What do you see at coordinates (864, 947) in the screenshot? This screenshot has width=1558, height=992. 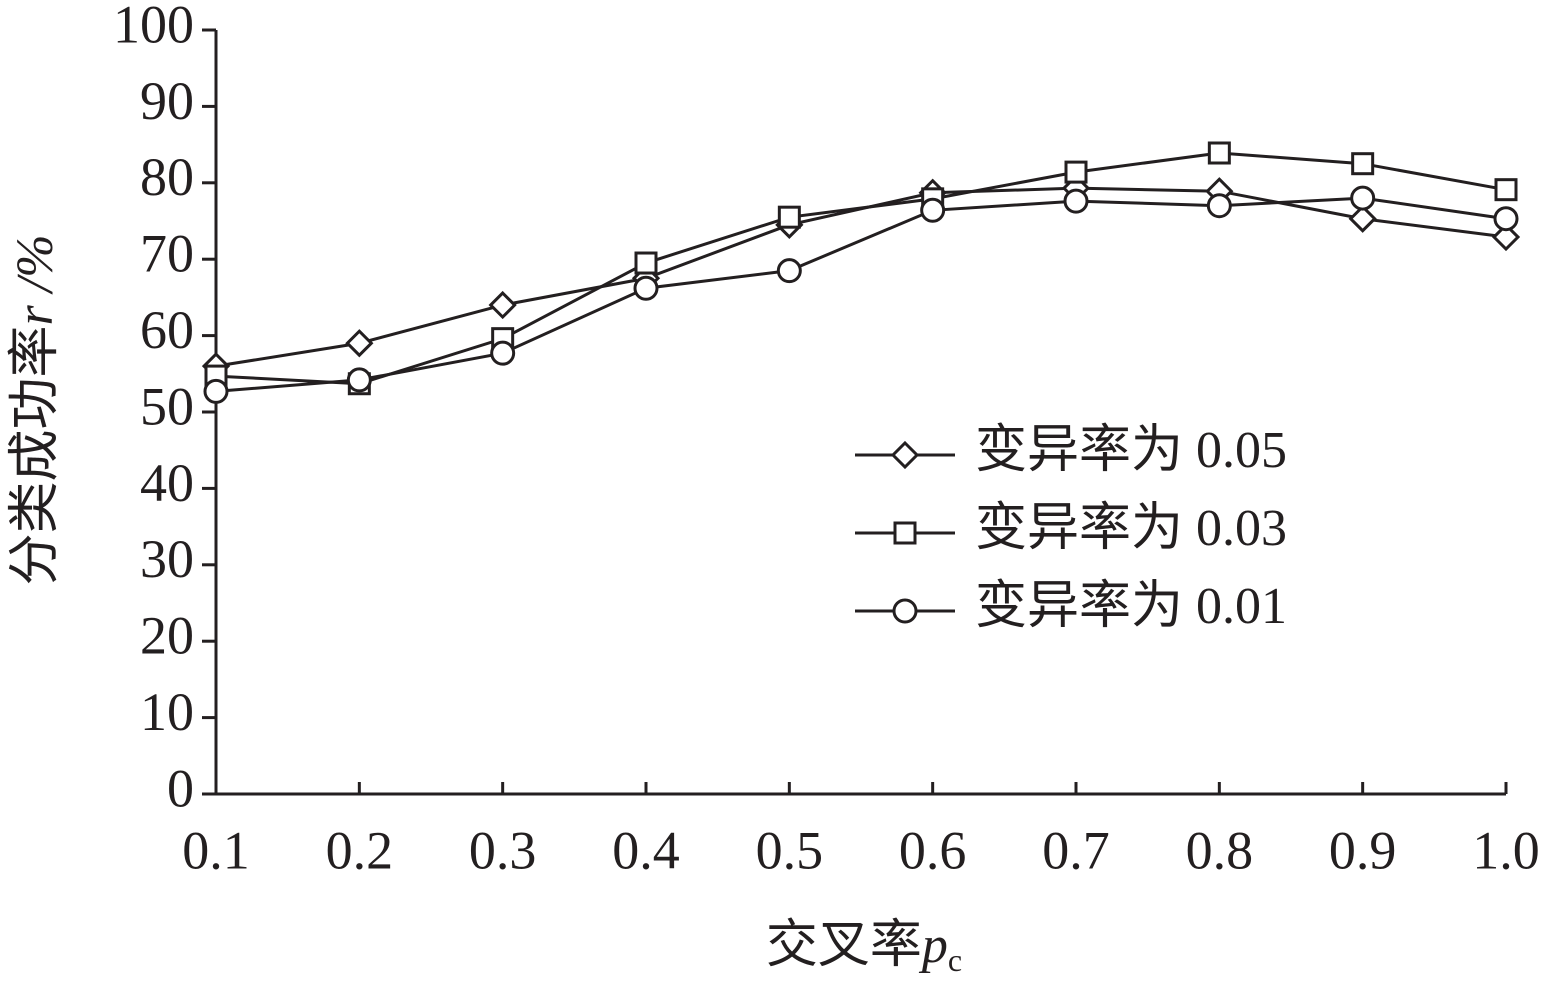 I see `x-axis-label: 交叉率pc` at bounding box center [864, 947].